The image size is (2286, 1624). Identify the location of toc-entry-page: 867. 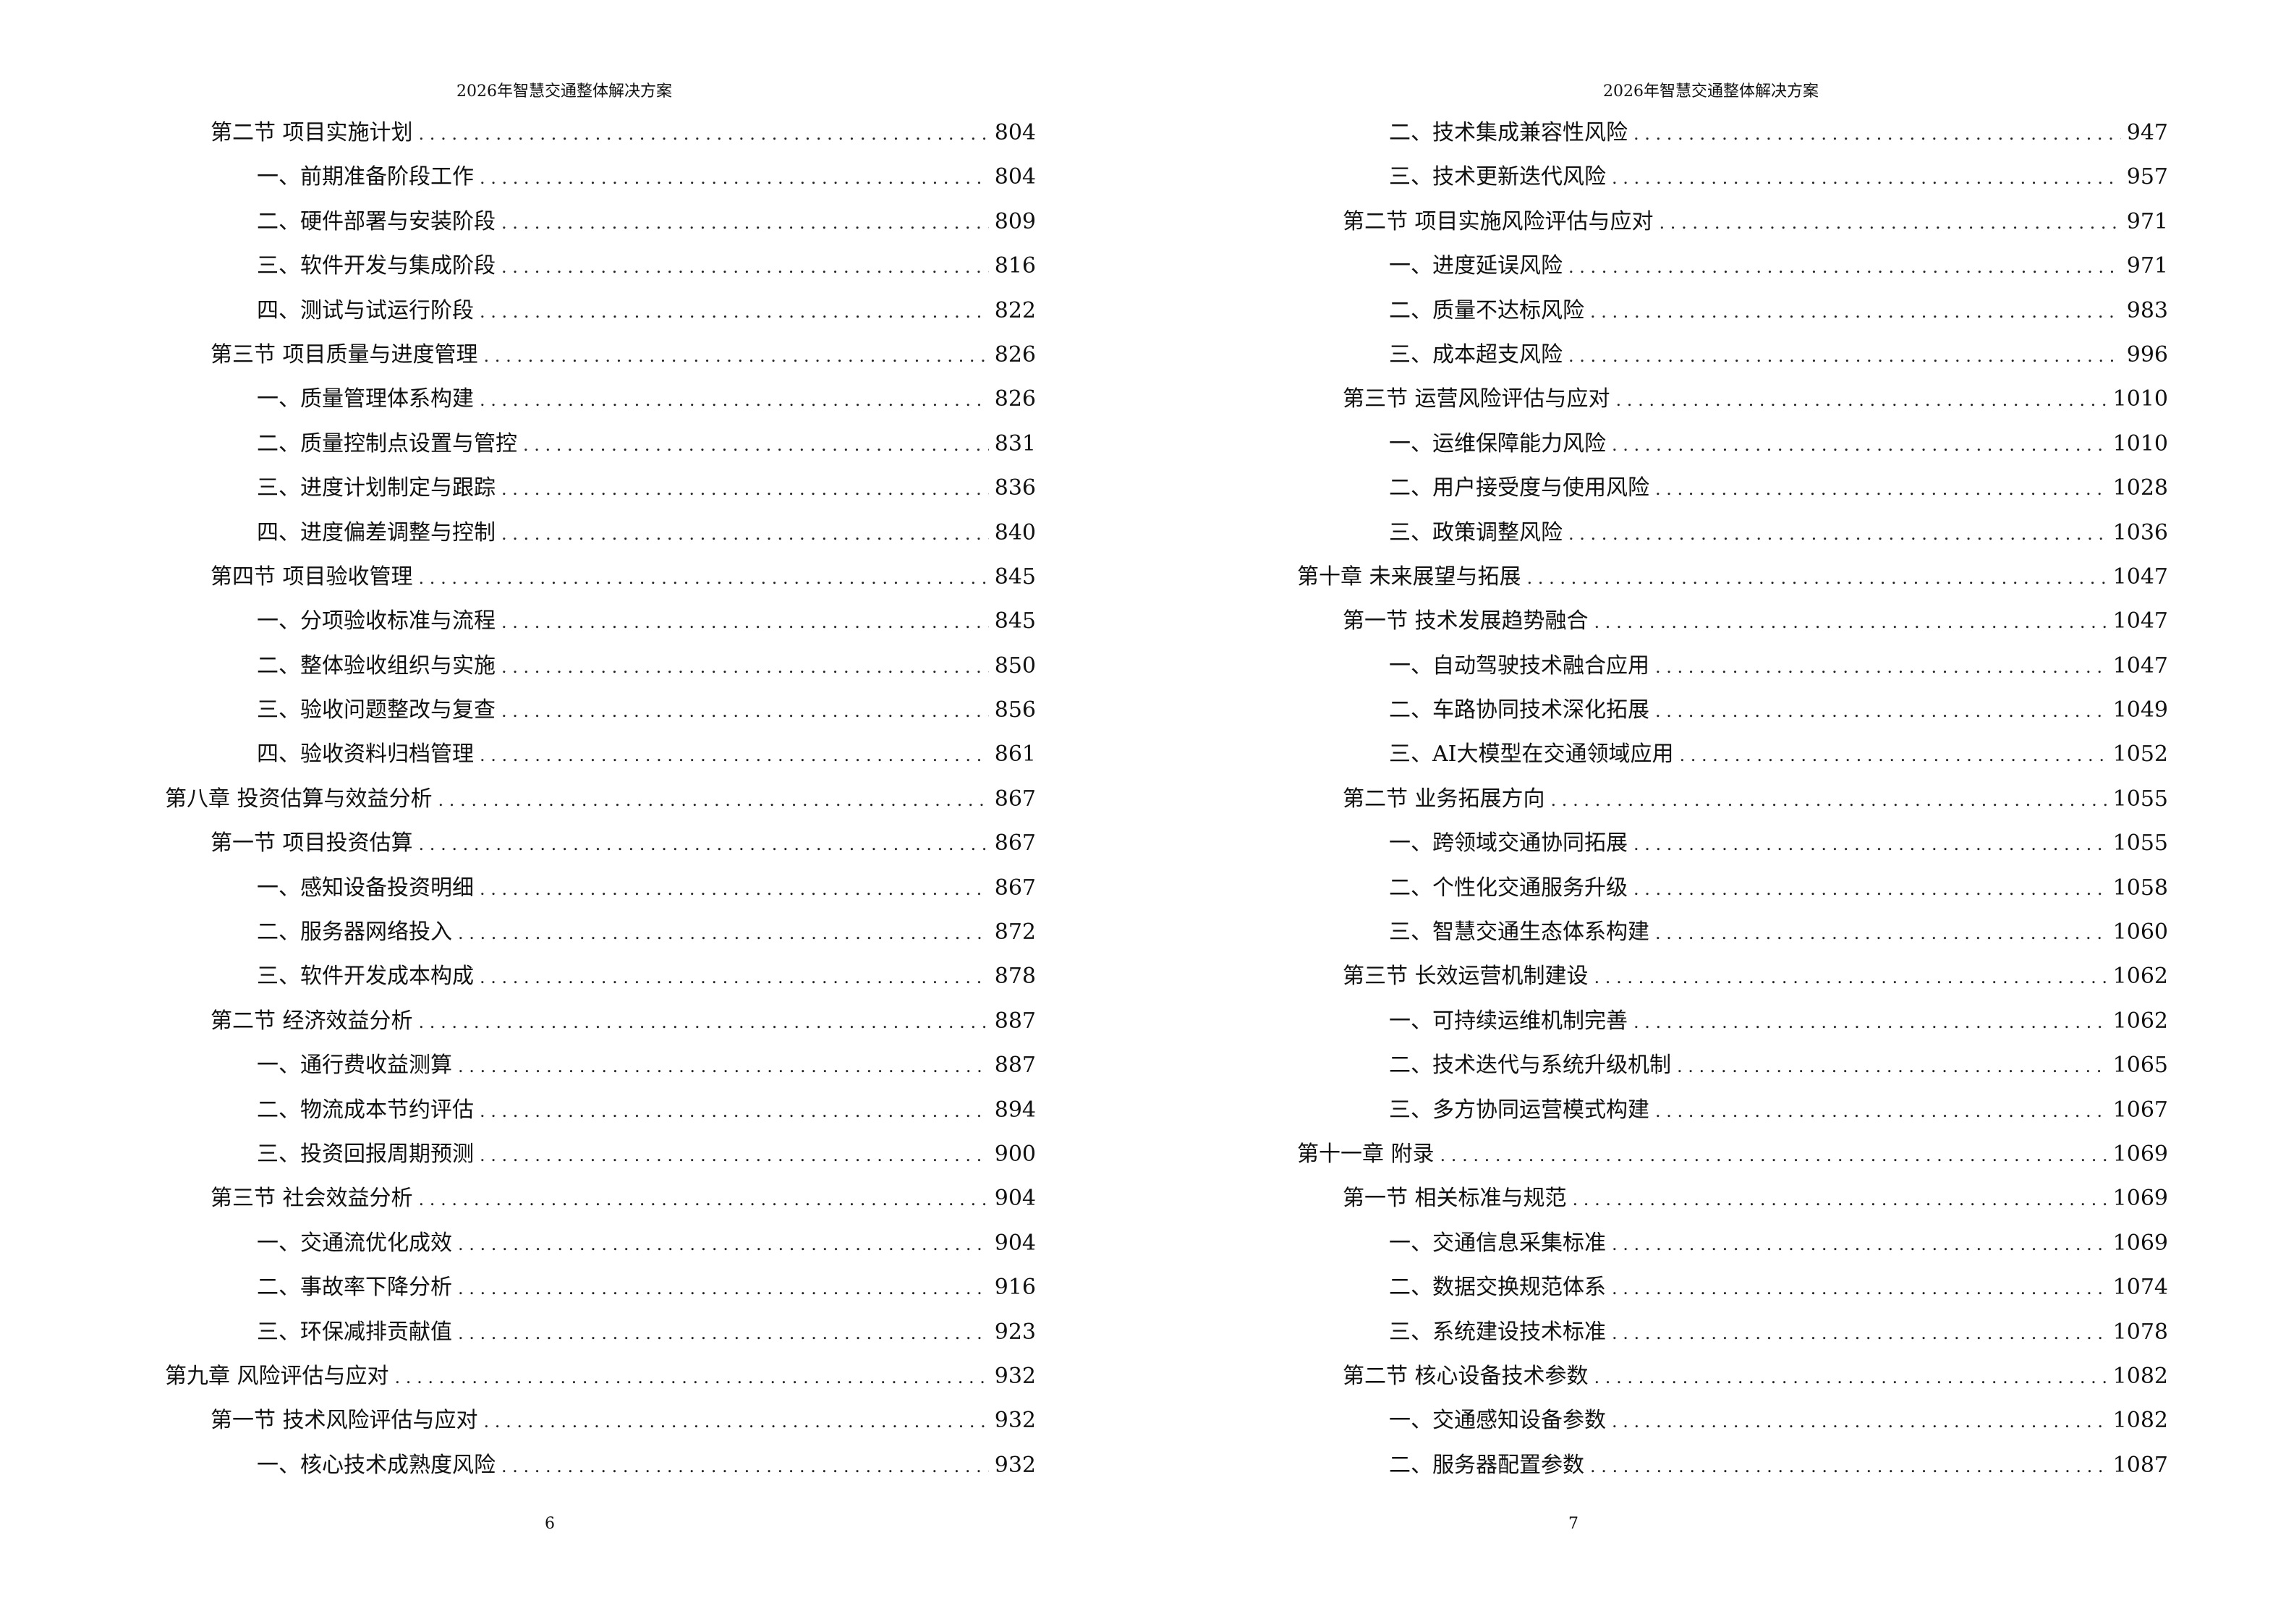
(1015, 843).